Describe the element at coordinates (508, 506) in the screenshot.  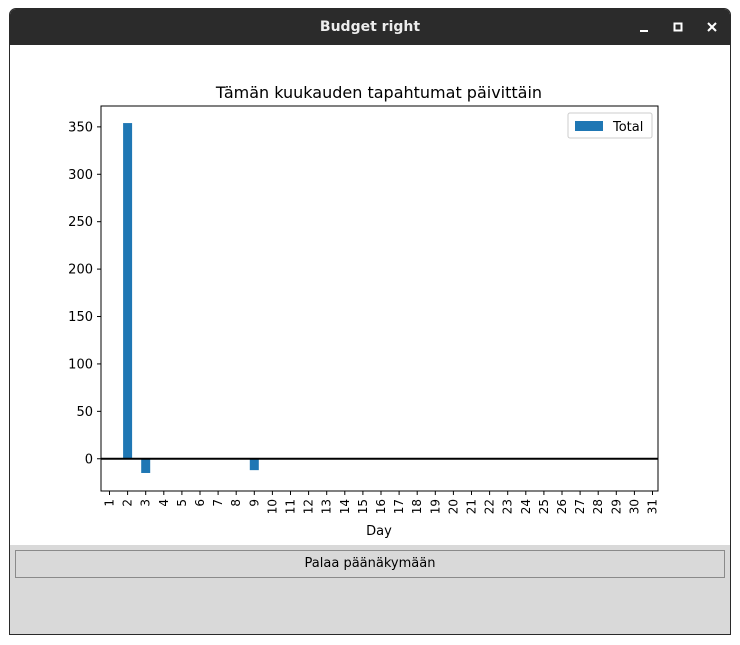
I see `x-tick-label: 23` at that location.